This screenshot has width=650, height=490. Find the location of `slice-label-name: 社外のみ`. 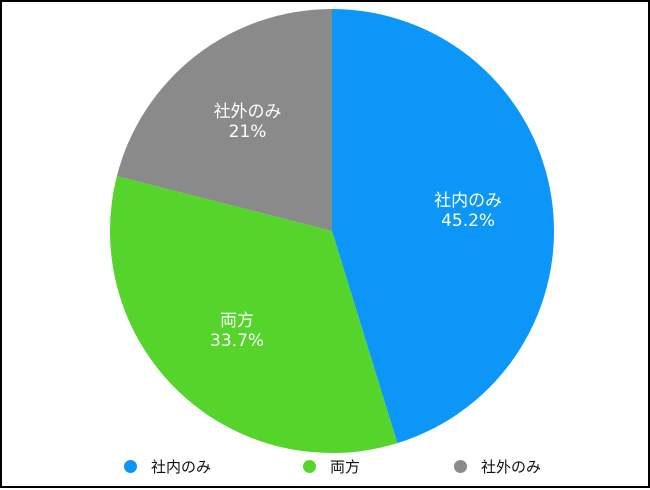

slice-label-name: 社外のみ is located at coordinates (247, 112).